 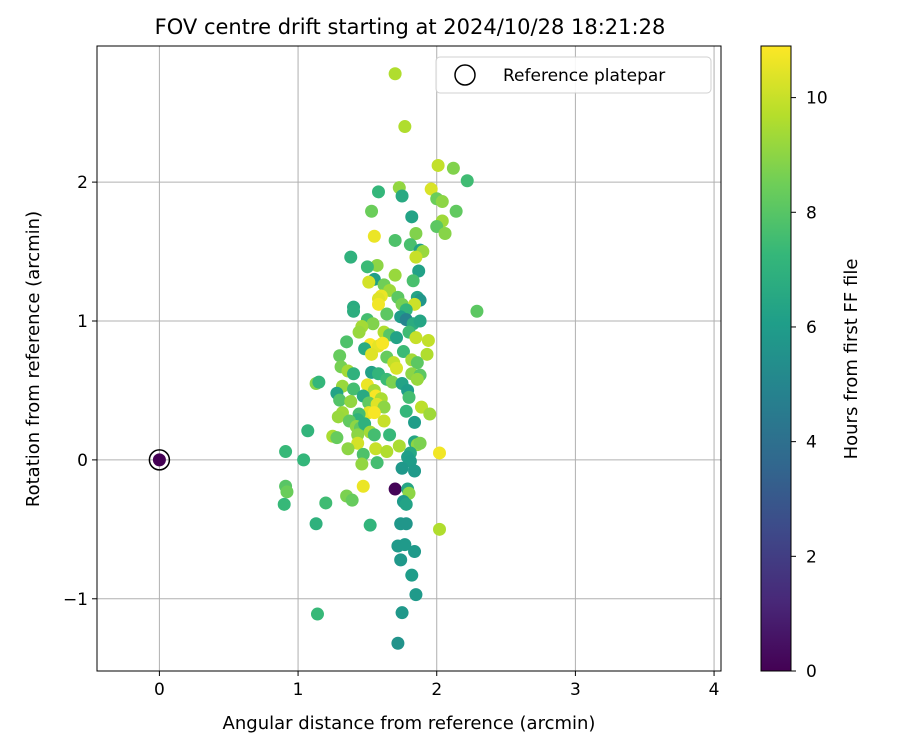 I want to click on x-tick-label: 4, so click(x=714, y=690).